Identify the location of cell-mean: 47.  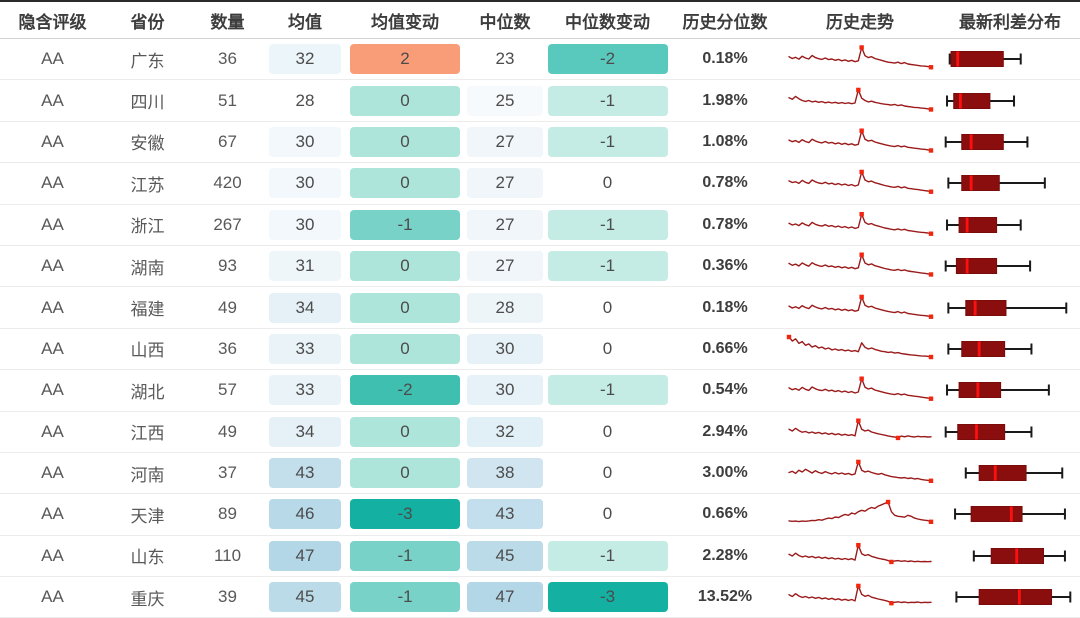
(305, 555).